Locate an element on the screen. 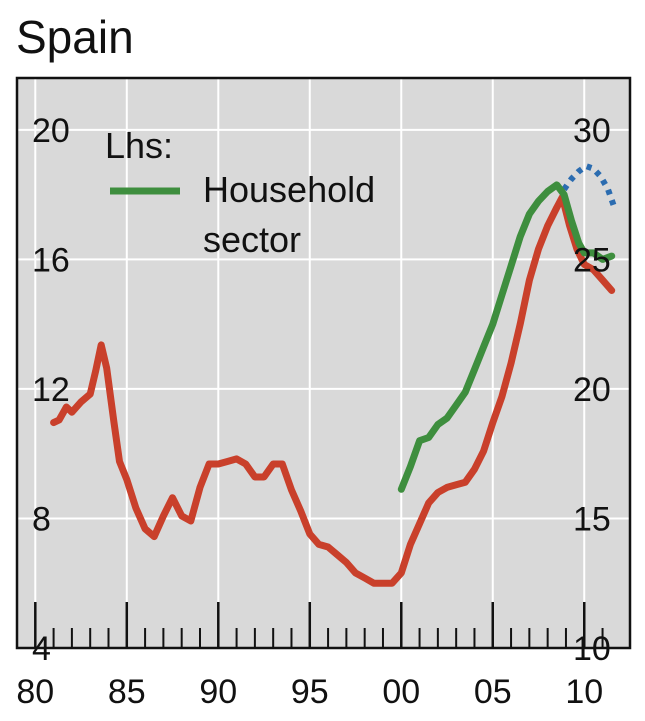 Image resolution: width=645 pixels, height=721 pixels. x-axis-labels: 80 85 90 95 00 05 10 is located at coordinates (309, 692).